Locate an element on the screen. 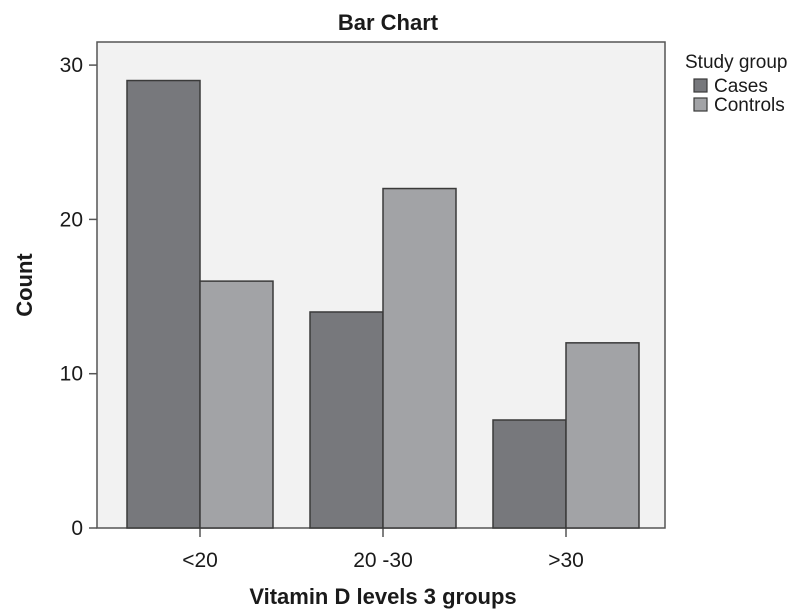 The width and height of the screenshot is (801, 609). legend-title: Study group is located at coordinates (736, 62).